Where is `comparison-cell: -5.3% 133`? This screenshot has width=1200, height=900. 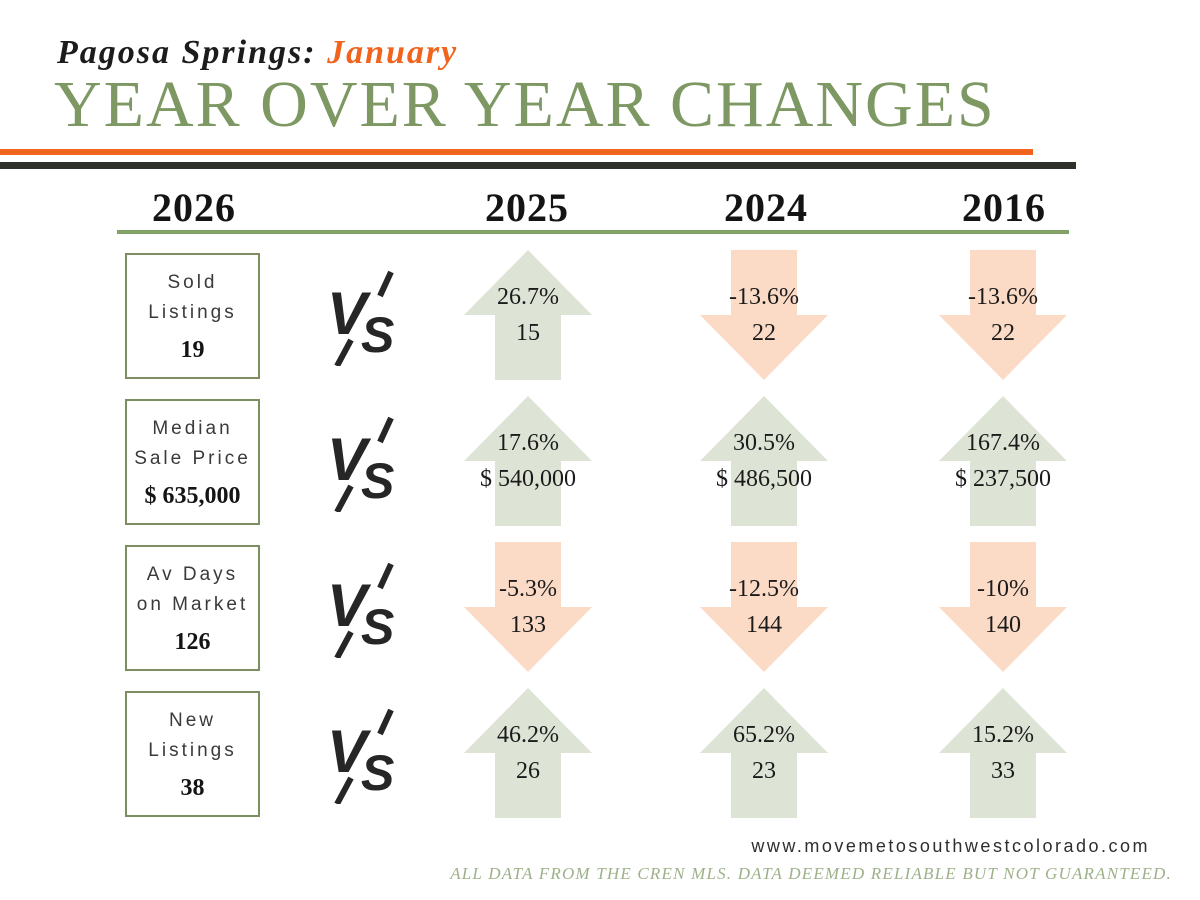 comparison-cell: -5.3% 133 is located at coordinates (528, 609).